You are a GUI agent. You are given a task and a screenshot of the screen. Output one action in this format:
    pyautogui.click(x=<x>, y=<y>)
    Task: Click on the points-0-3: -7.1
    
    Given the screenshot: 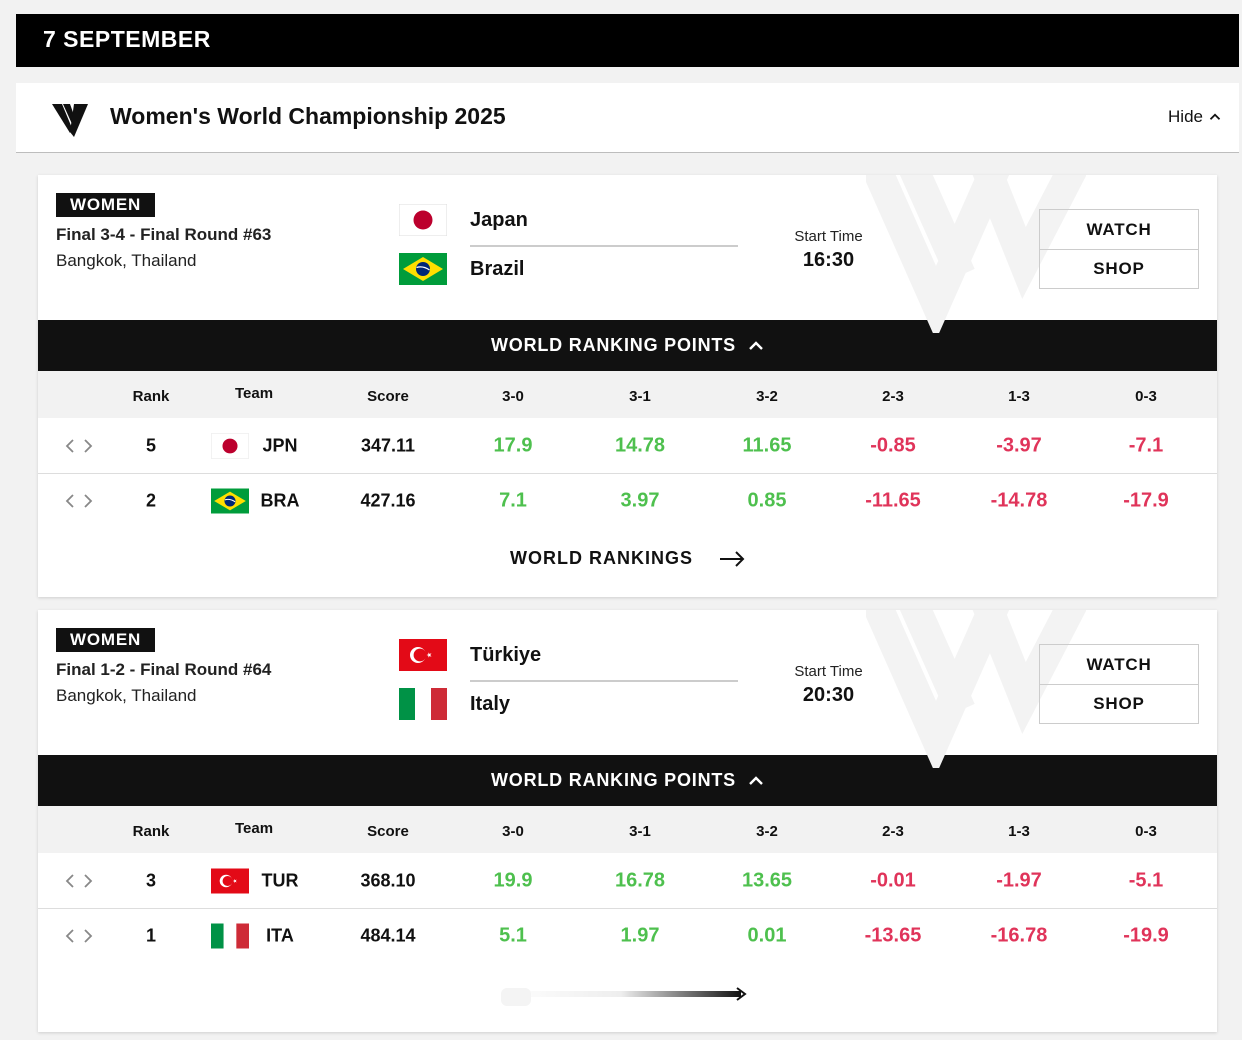 What is the action you would take?
    pyautogui.click(x=1146, y=445)
    